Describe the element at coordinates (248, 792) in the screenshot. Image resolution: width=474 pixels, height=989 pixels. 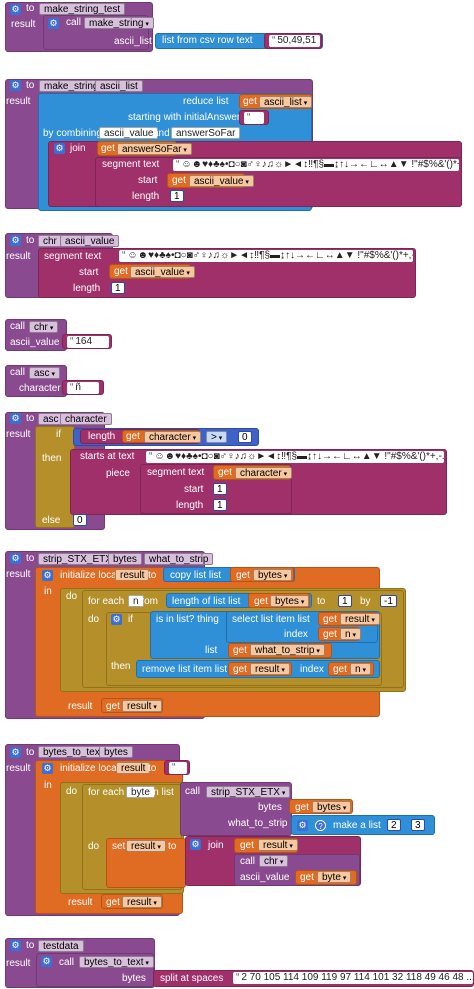
I see `procedure-dropdown: strip_STX_ETX` at that location.